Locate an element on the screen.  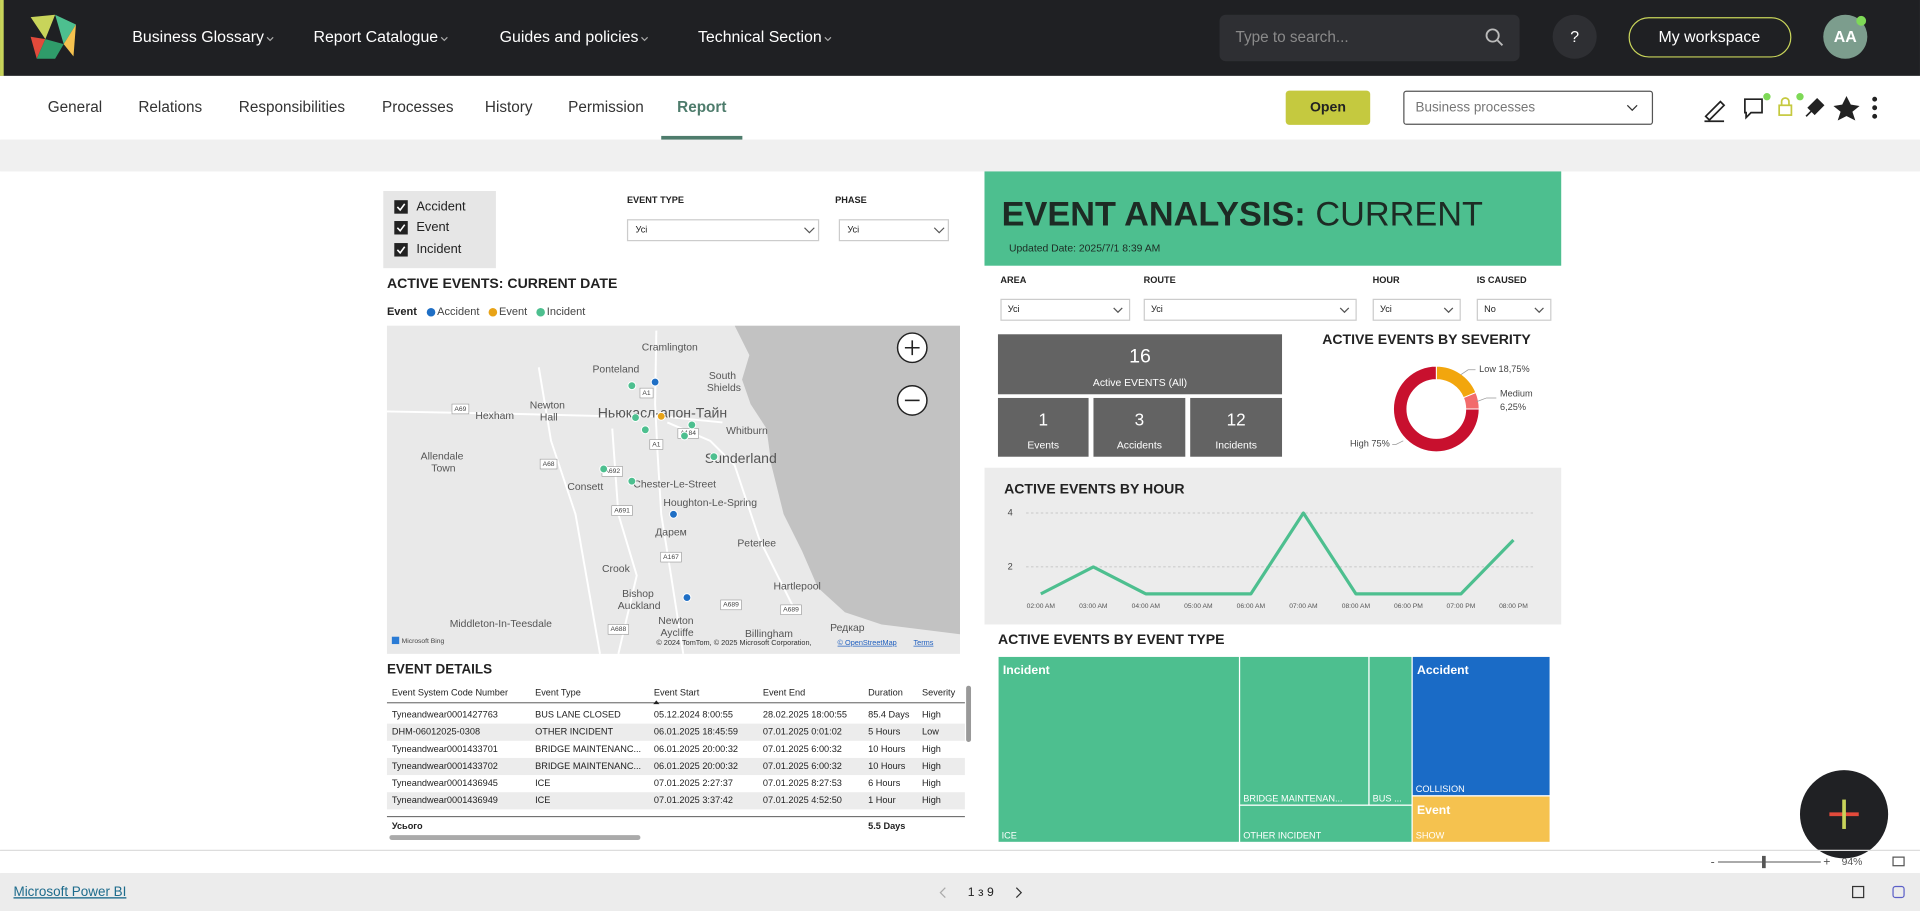
cell: OTHER INCIDENT is located at coordinates (574, 732).